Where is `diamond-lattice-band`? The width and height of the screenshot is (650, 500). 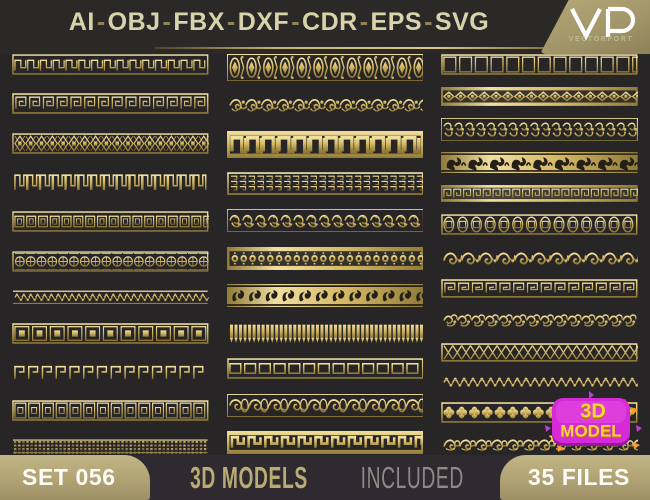 diamond-lattice-band is located at coordinates (110, 143).